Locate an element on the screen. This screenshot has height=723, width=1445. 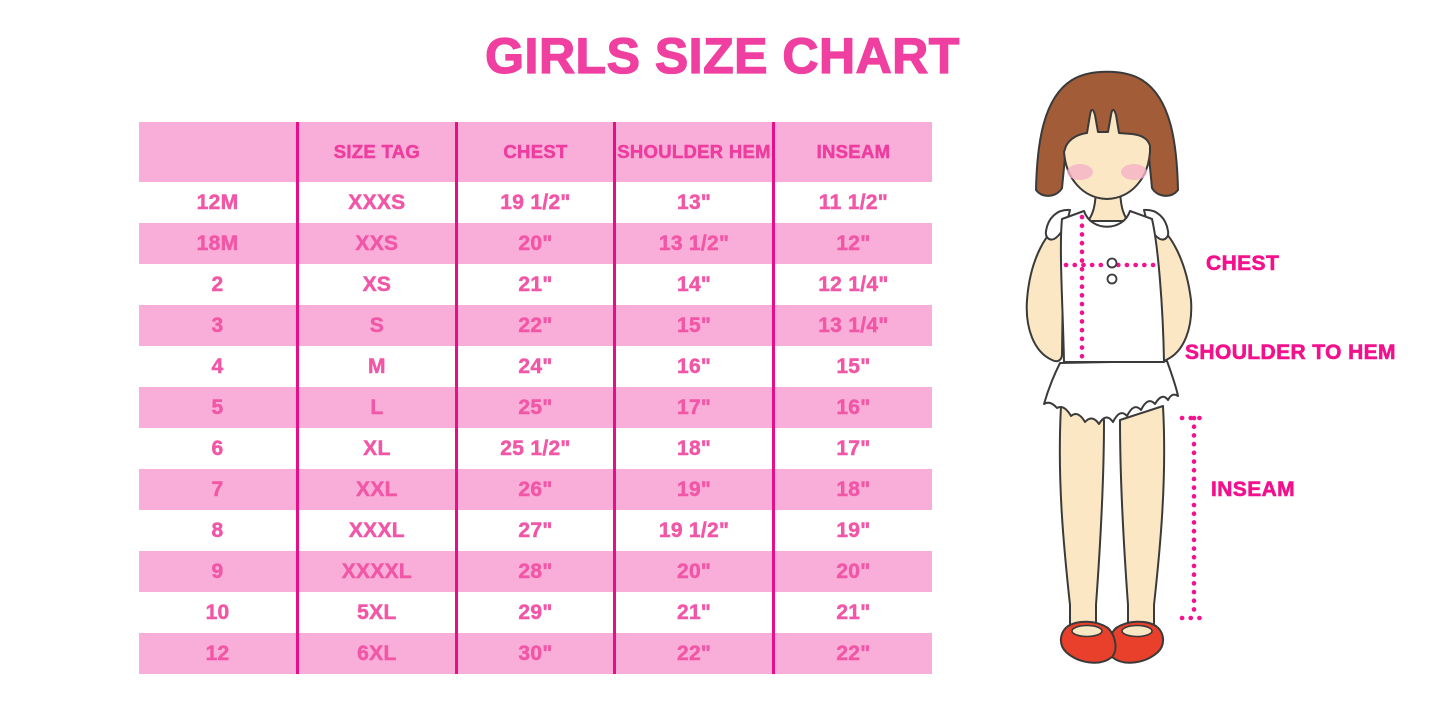
girl-blush is located at coordinates (1107, 172).